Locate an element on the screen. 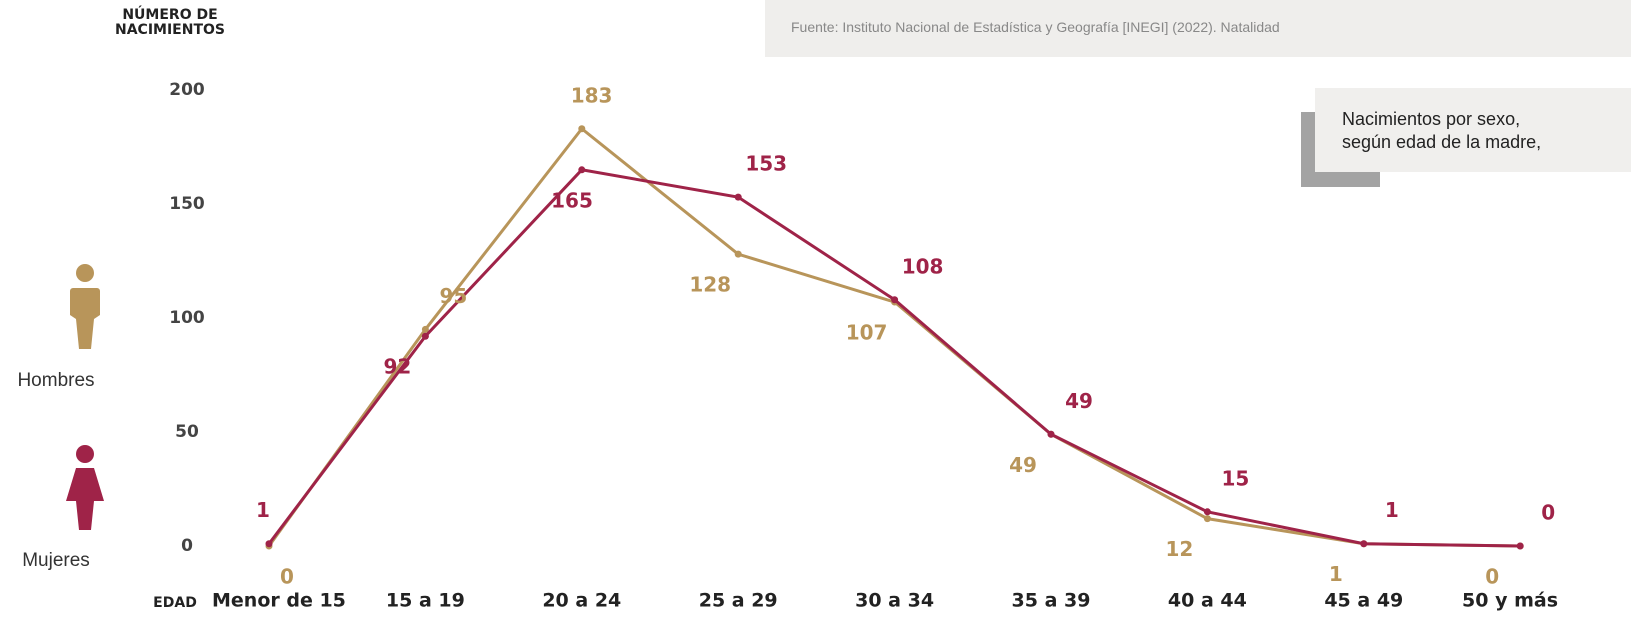 This screenshot has width=1631, height=637. data-label: 153 is located at coordinates (766, 164).